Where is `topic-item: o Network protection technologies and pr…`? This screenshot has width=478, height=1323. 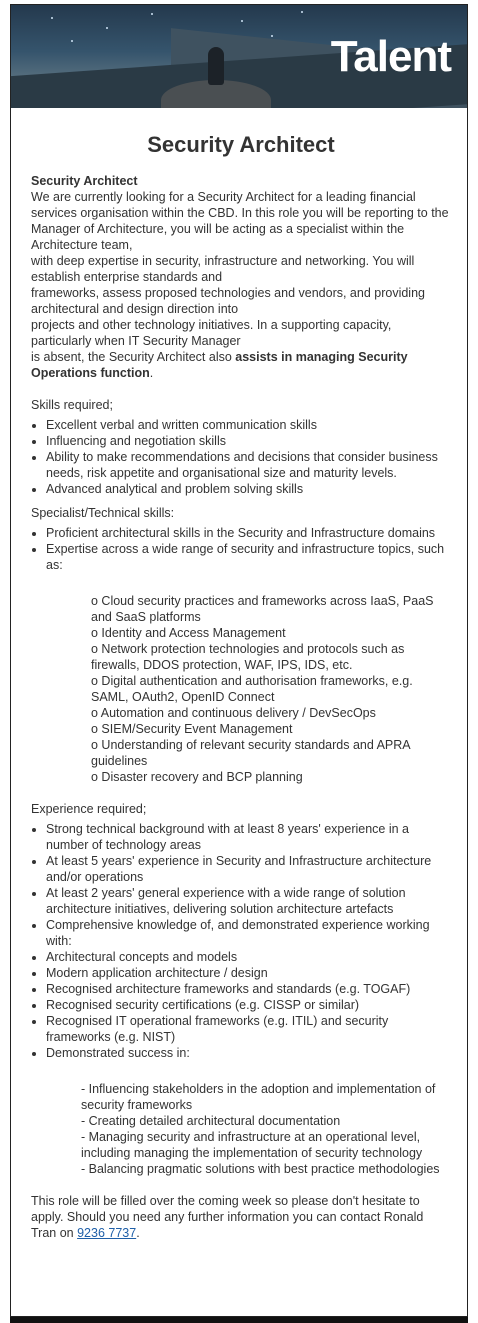 topic-item: o Network protection technologies and pr… is located at coordinates (248, 657).